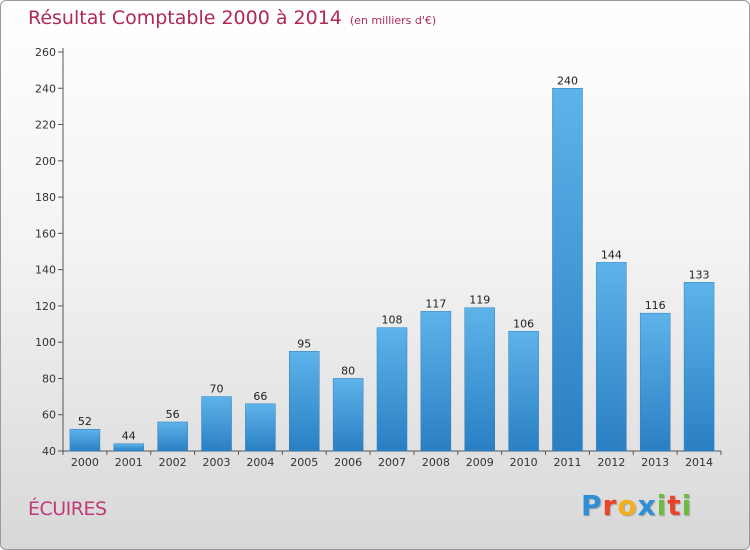 The height and width of the screenshot is (550, 750). What do you see at coordinates (611, 462) in the screenshot?
I see `x-tick-label-2012: 2012` at bounding box center [611, 462].